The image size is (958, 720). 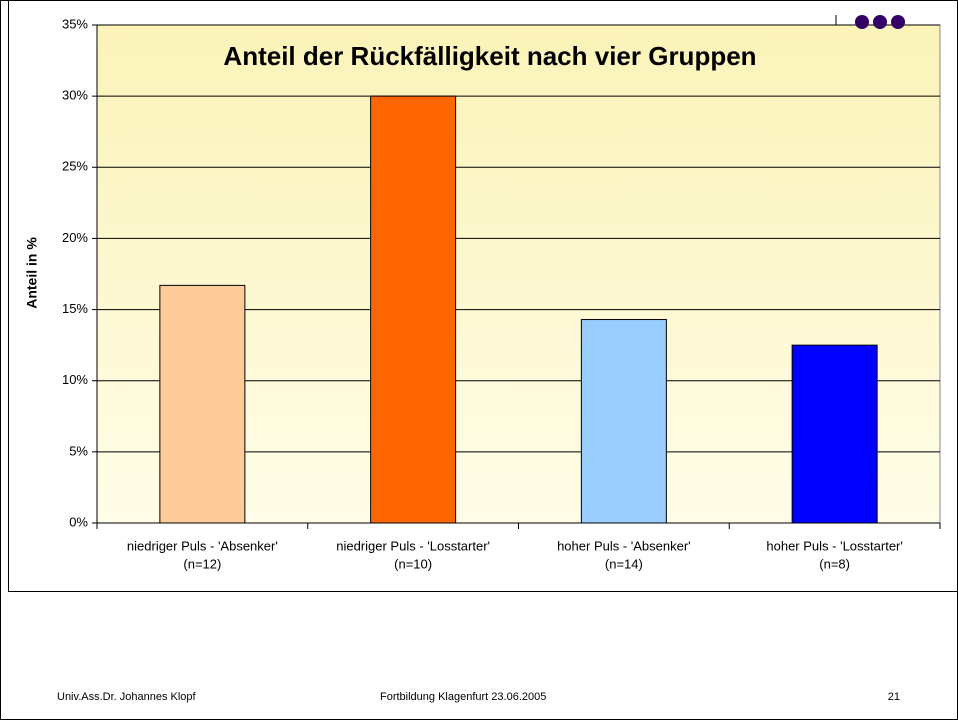 What do you see at coordinates (78, 521) in the screenshot?
I see `y-tick-label: 0%` at bounding box center [78, 521].